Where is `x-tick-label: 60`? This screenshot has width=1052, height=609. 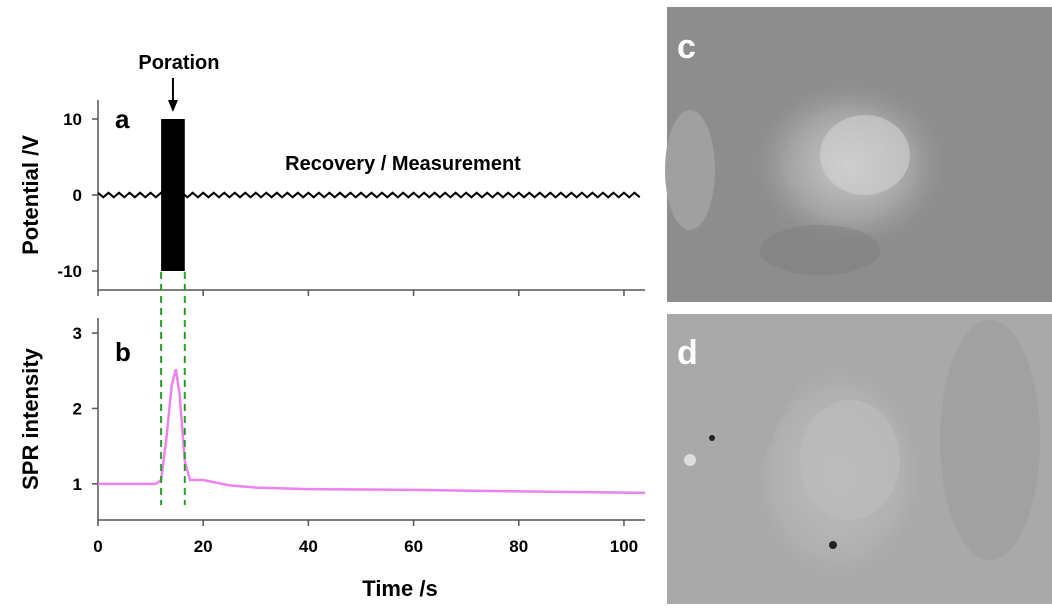
x-tick-label: 60 is located at coordinates (413, 546).